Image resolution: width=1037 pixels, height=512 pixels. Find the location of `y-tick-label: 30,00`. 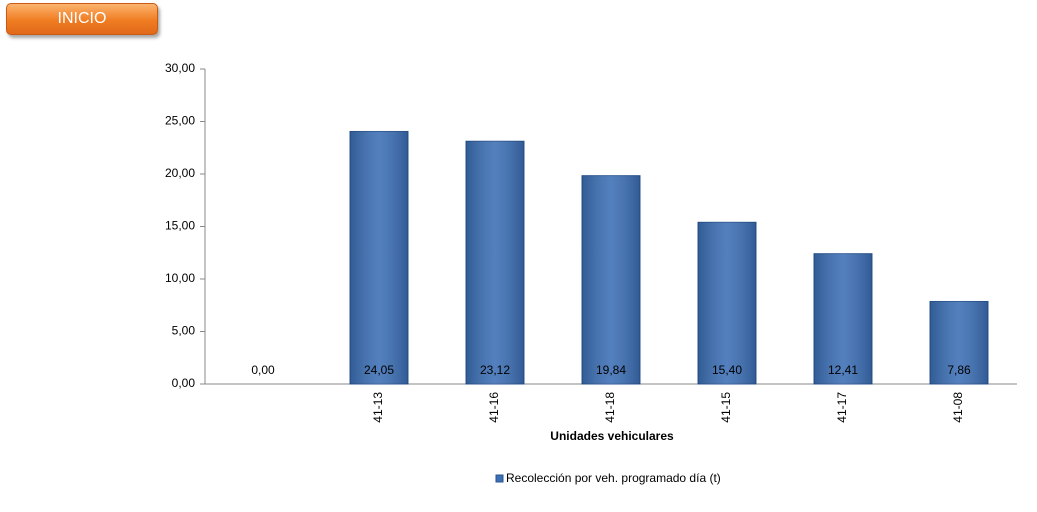

y-tick-label: 30,00 is located at coordinates (180, 68).